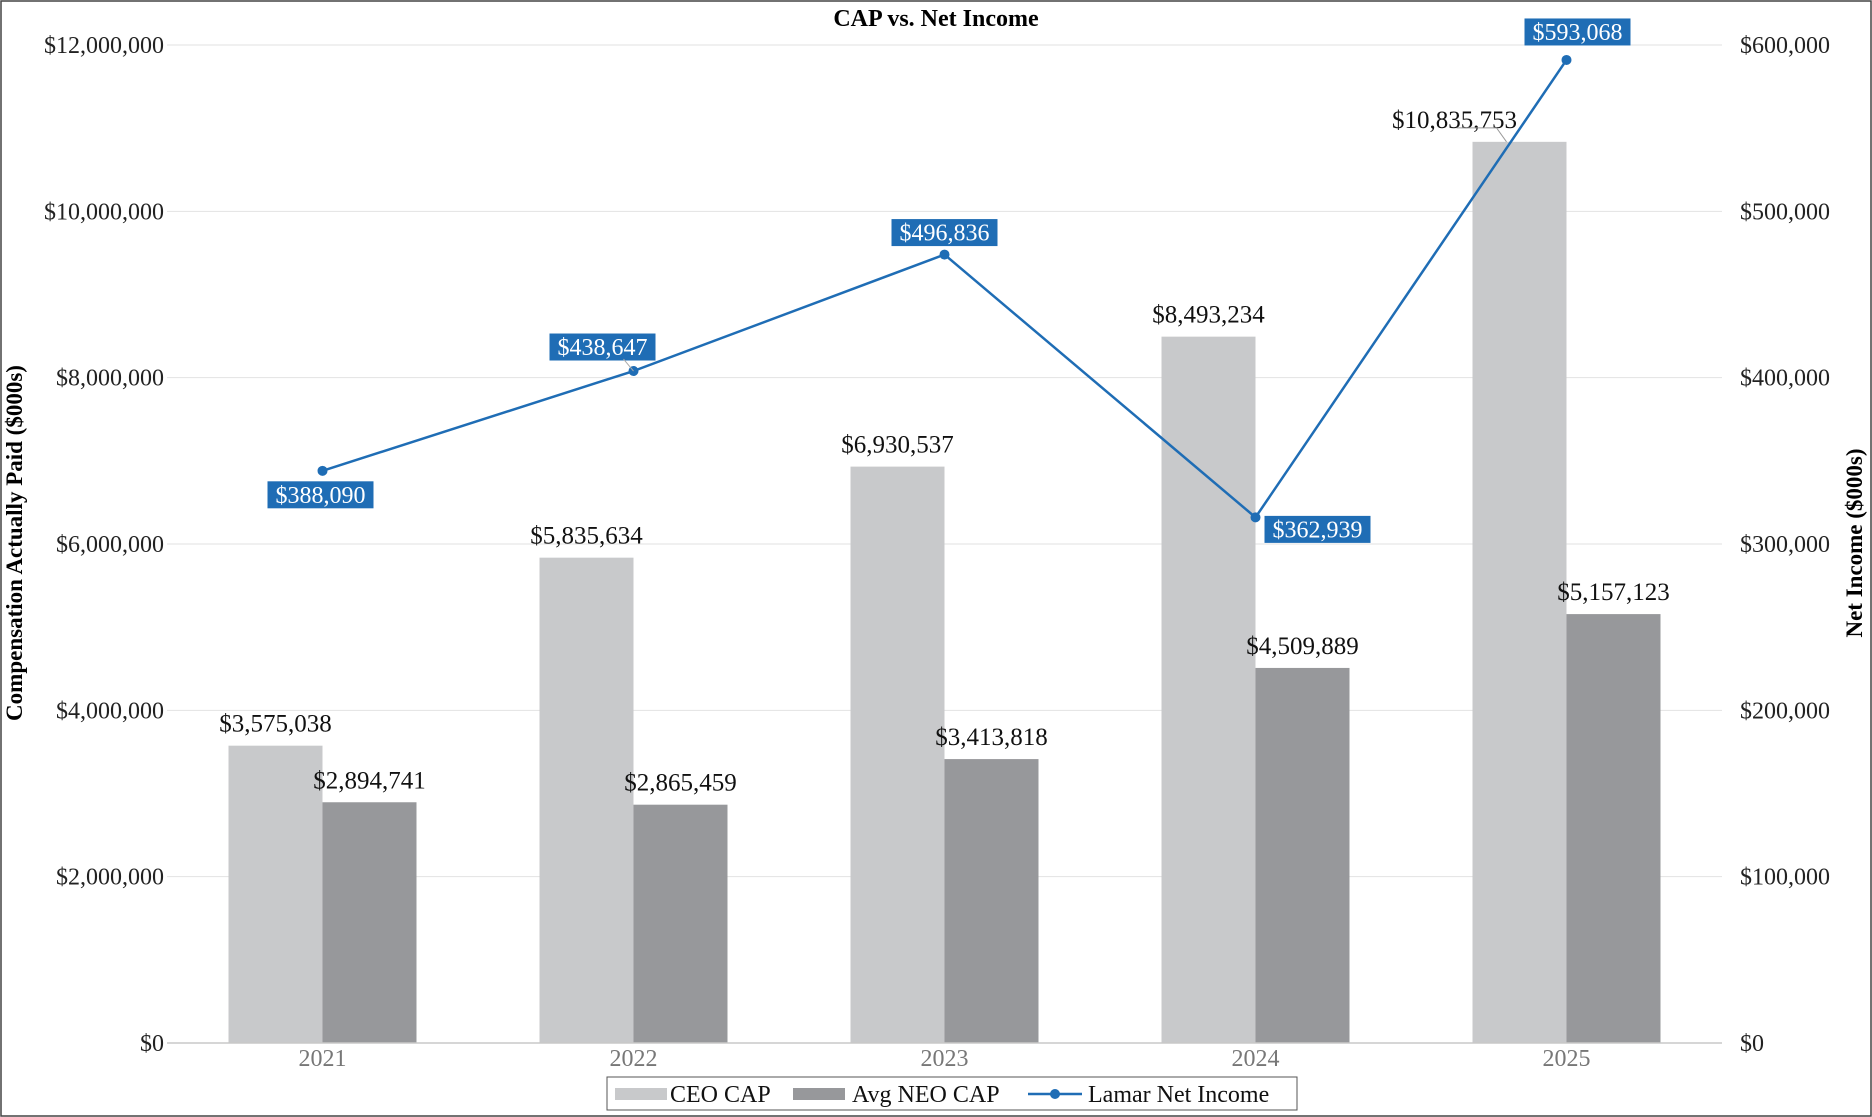 The image size is (1872, 1117). What do you see at coordinates (1785, 46) in the screenshot?
I see `y-right-tick-label: $600,000` at bounding box center [1785, 46].